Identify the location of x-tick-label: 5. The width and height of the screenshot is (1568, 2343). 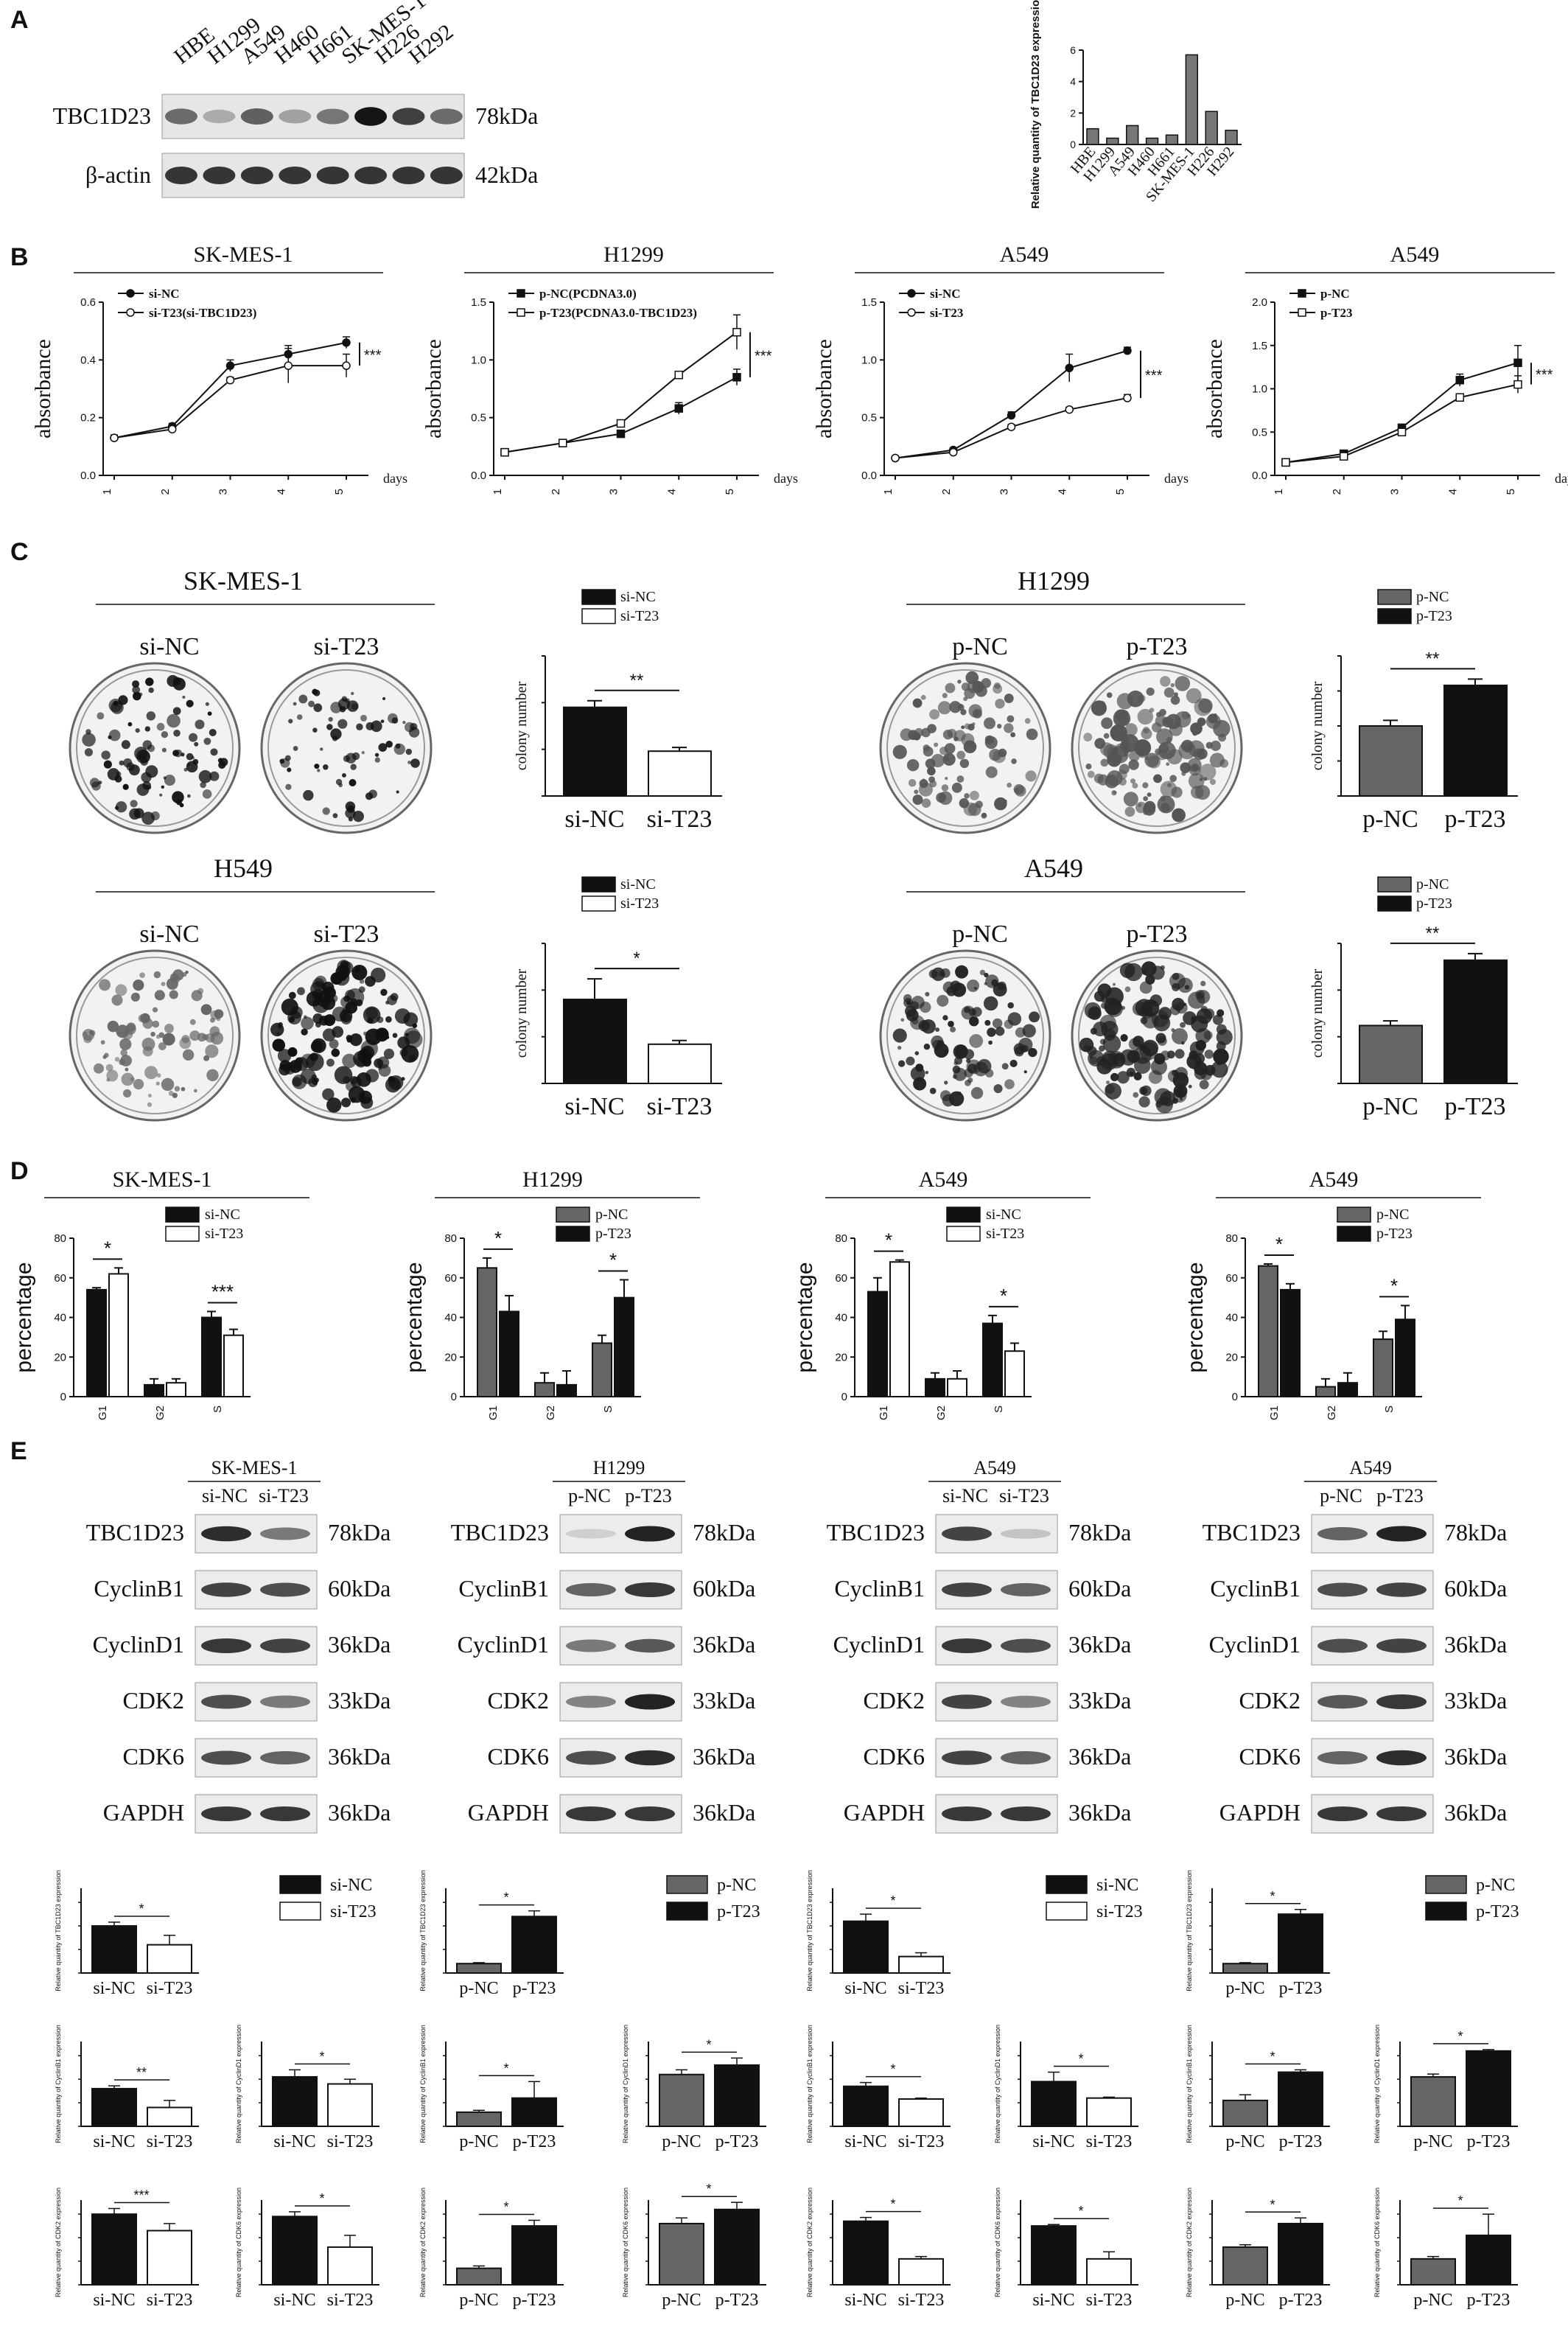
(730, 492).